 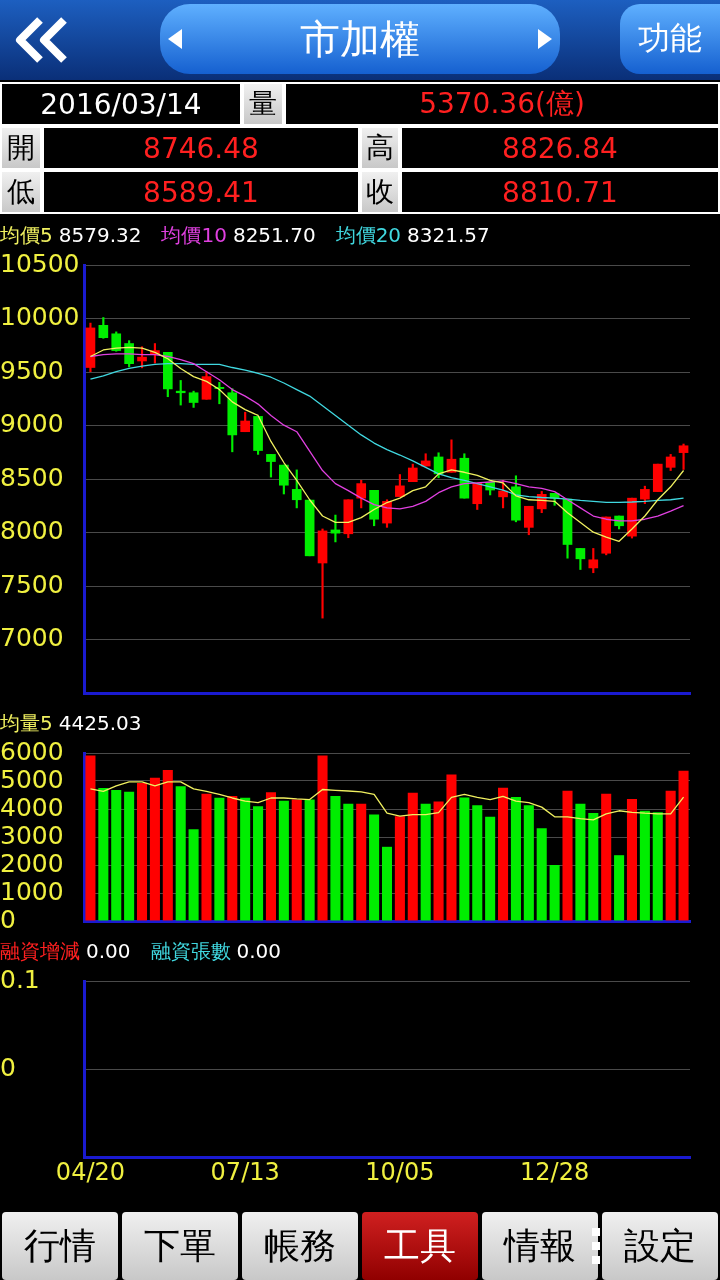 I want to click on text: 量, so click(x=263, y=104).